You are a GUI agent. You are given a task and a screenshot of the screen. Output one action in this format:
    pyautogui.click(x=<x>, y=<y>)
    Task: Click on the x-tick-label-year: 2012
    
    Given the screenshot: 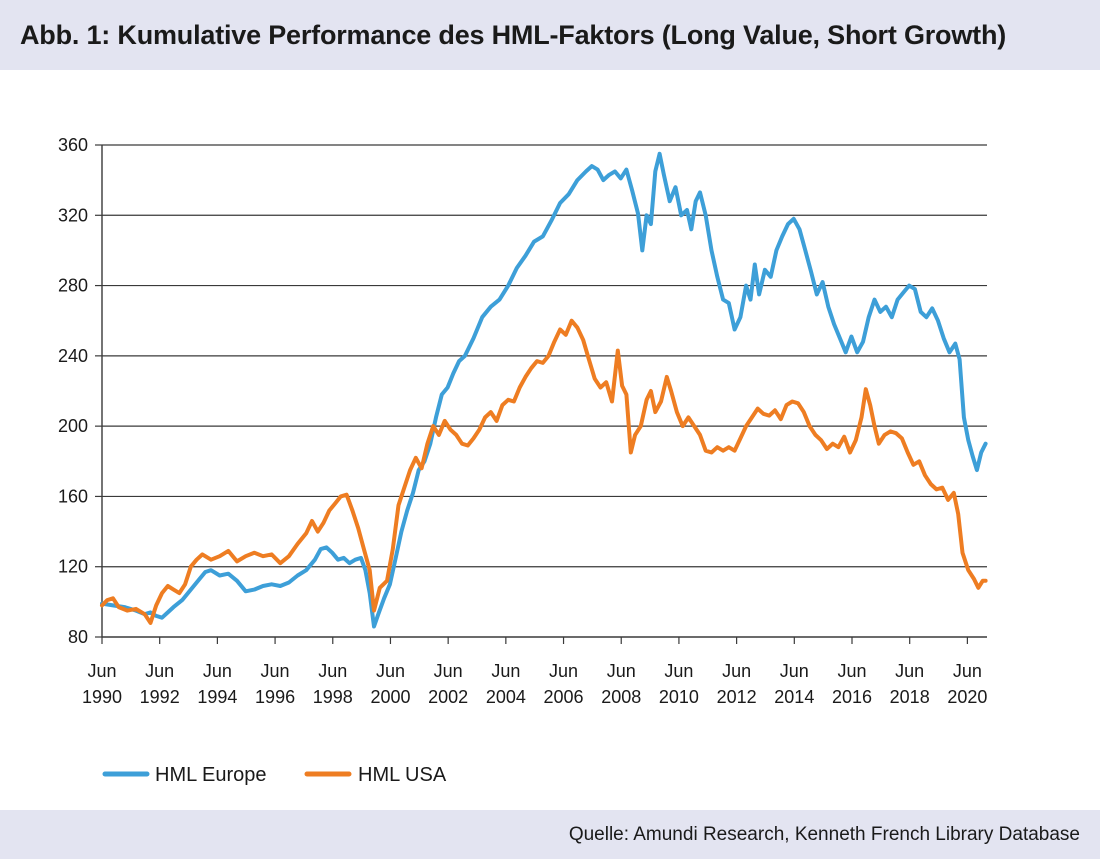 What is the action you would take?
    pyautogui.click(x=737, y=697)
    